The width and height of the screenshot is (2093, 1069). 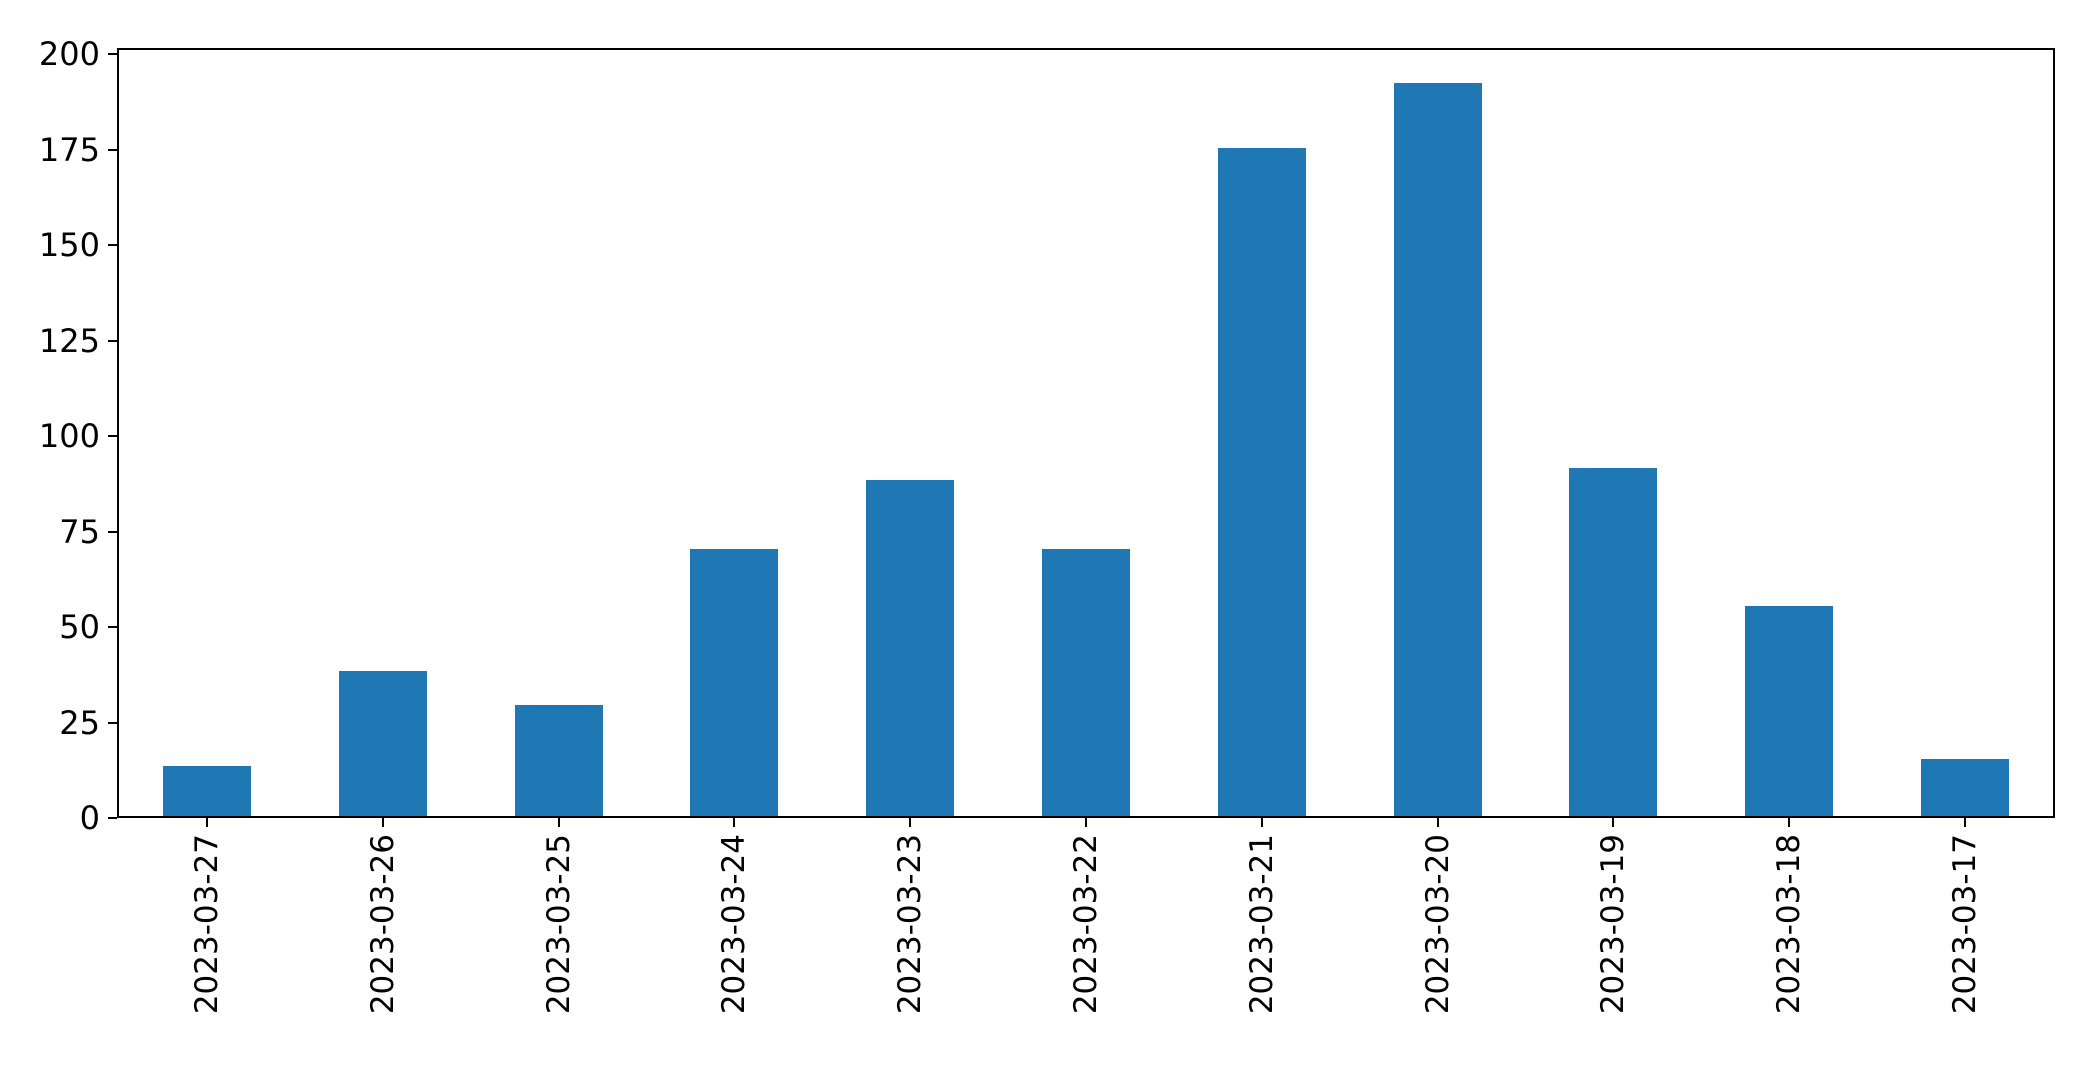 What do you see at coordinates (1965, 924) in the screenshot?
I see `x-tick-label: 2023-03-17` at bounding box center [1965, 924].